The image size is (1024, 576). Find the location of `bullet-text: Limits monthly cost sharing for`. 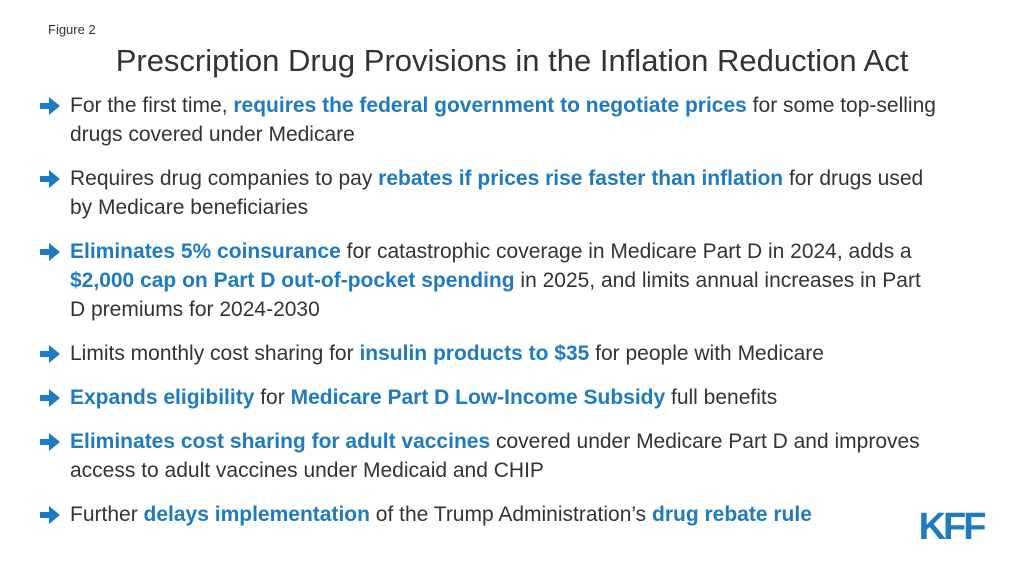

bullet-text: Limits monthly cost sharing for is located at coordinates (215, 353).